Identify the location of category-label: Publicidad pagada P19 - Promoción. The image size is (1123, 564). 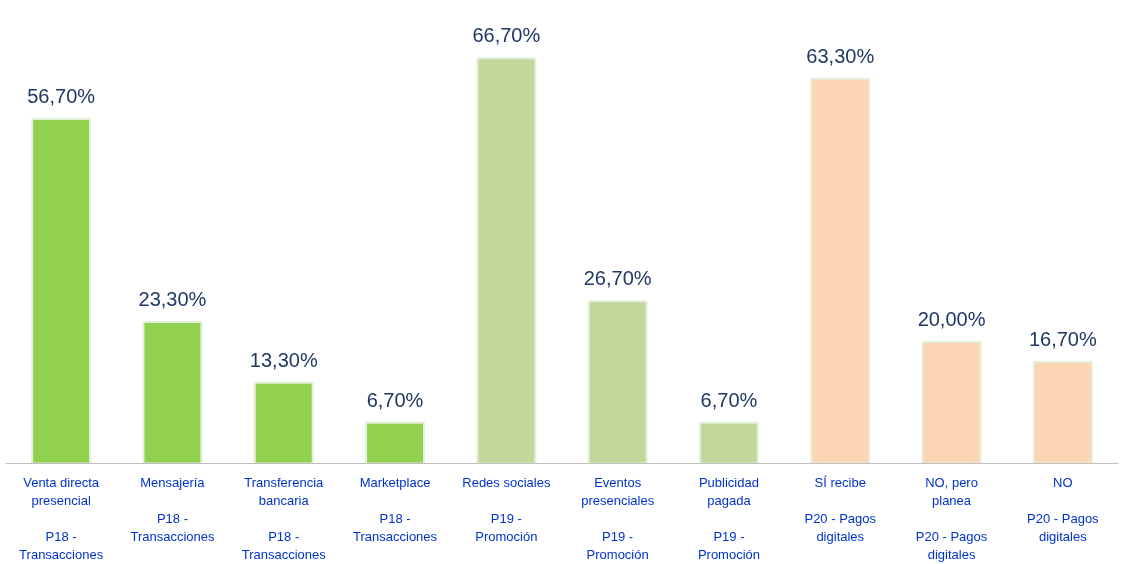
(729, 518).